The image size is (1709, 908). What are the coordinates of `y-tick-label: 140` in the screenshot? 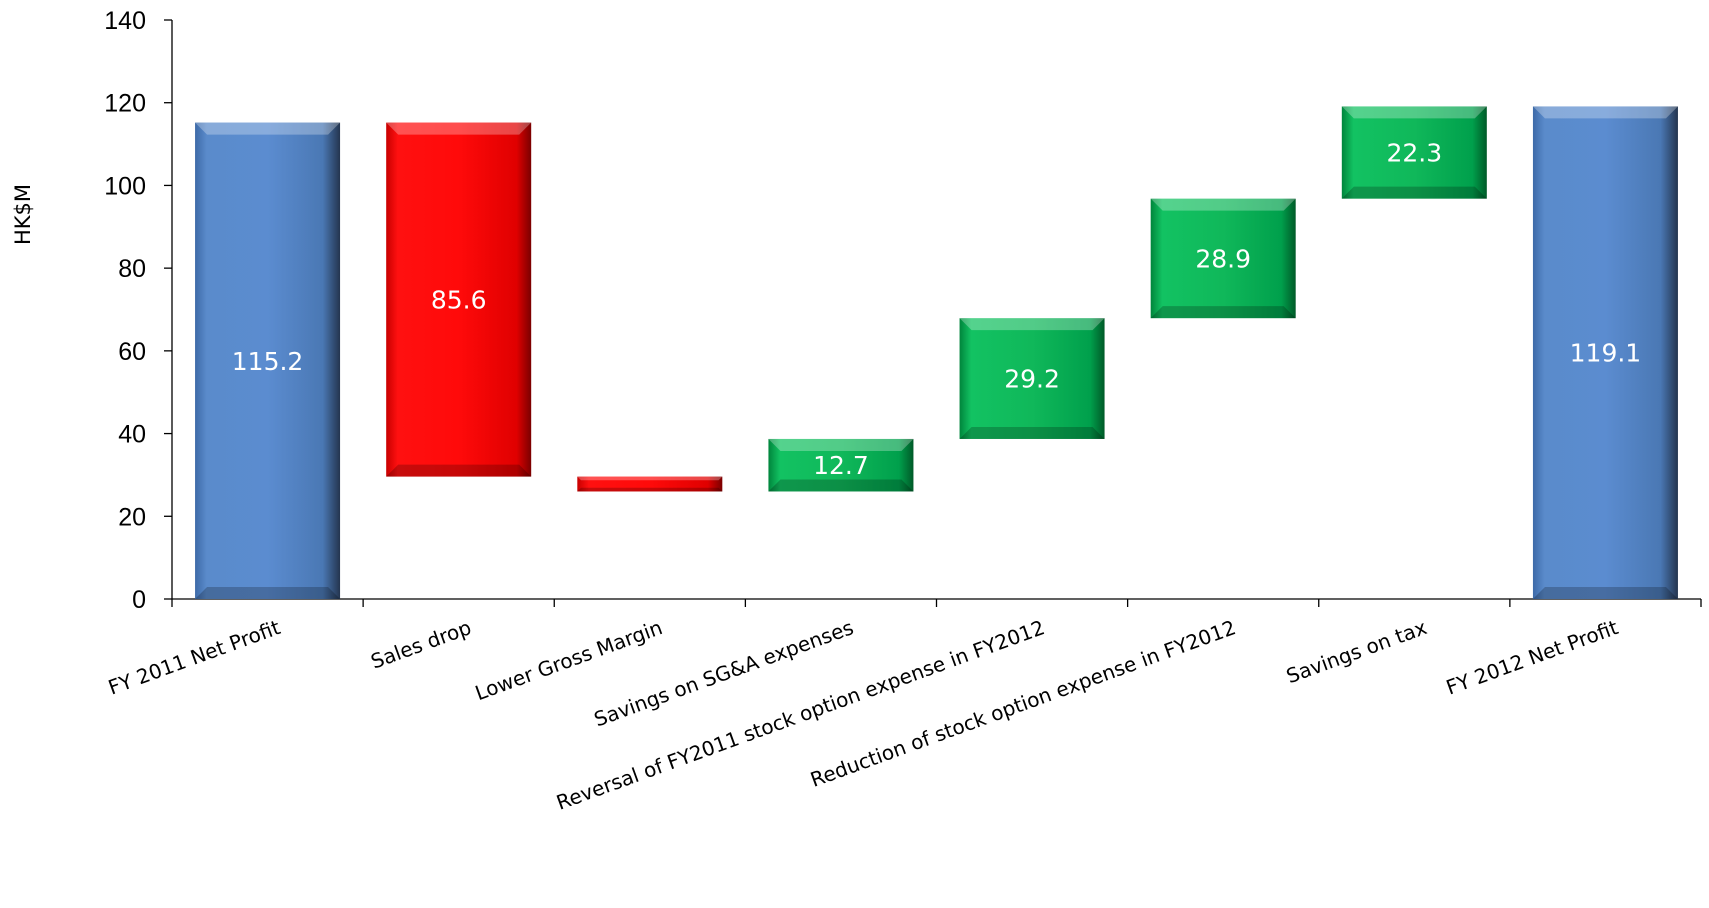 It's located at (125, 21).